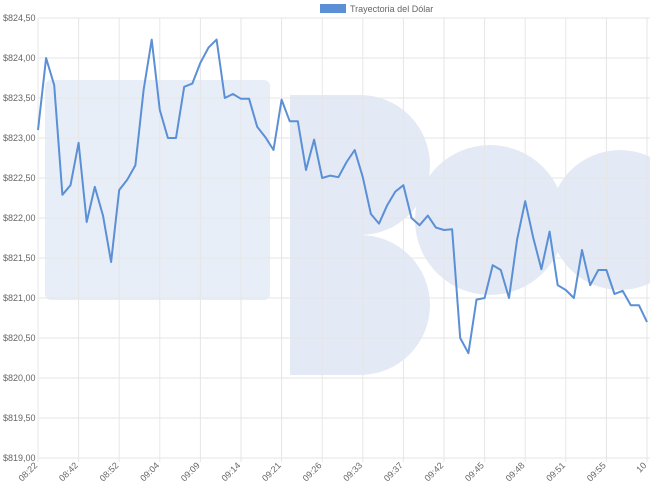 Image resolution: width=650 pixels, height=487 pixels. I want to click on x-tick-label: 09:14, so click(230, 471).